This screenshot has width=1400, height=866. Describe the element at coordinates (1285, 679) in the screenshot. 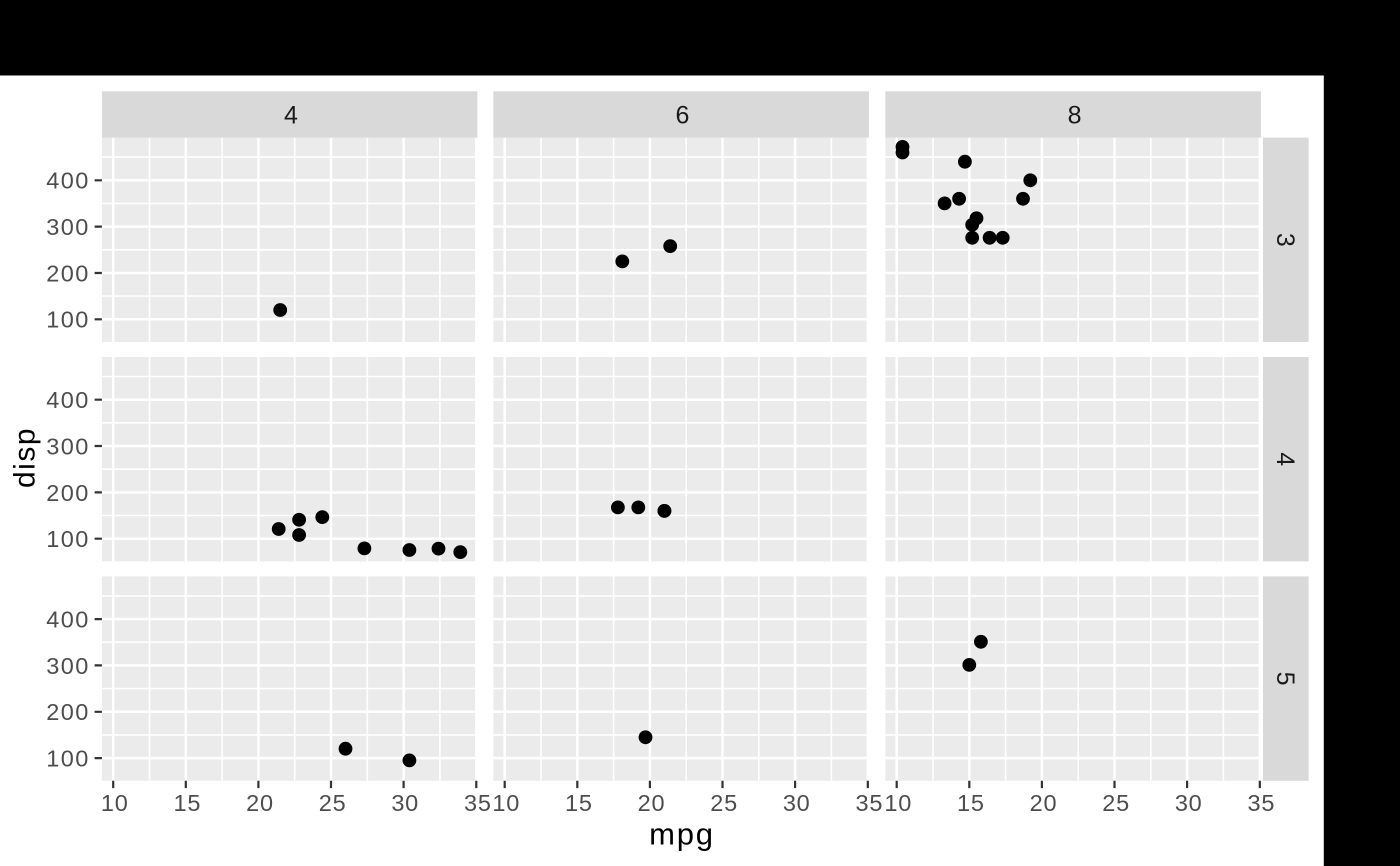

I see `svg-text: 5` at that location.